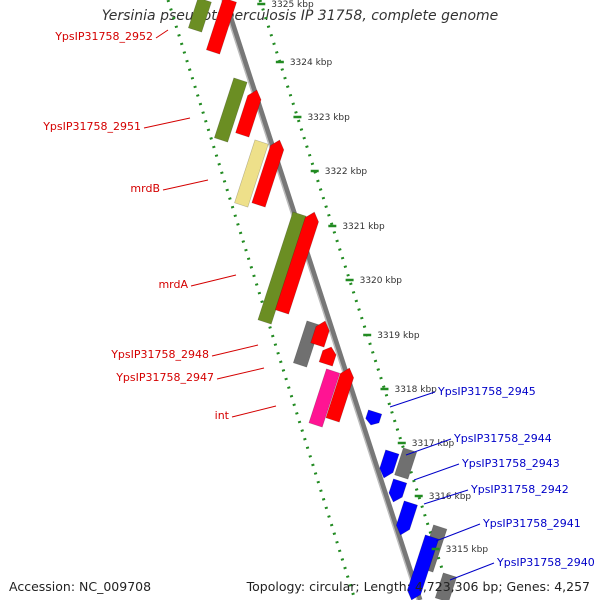  Describe the element at coordinates (80, 586) in the screenshot. I see `accession-text: Accession: NC_009708` at that location.